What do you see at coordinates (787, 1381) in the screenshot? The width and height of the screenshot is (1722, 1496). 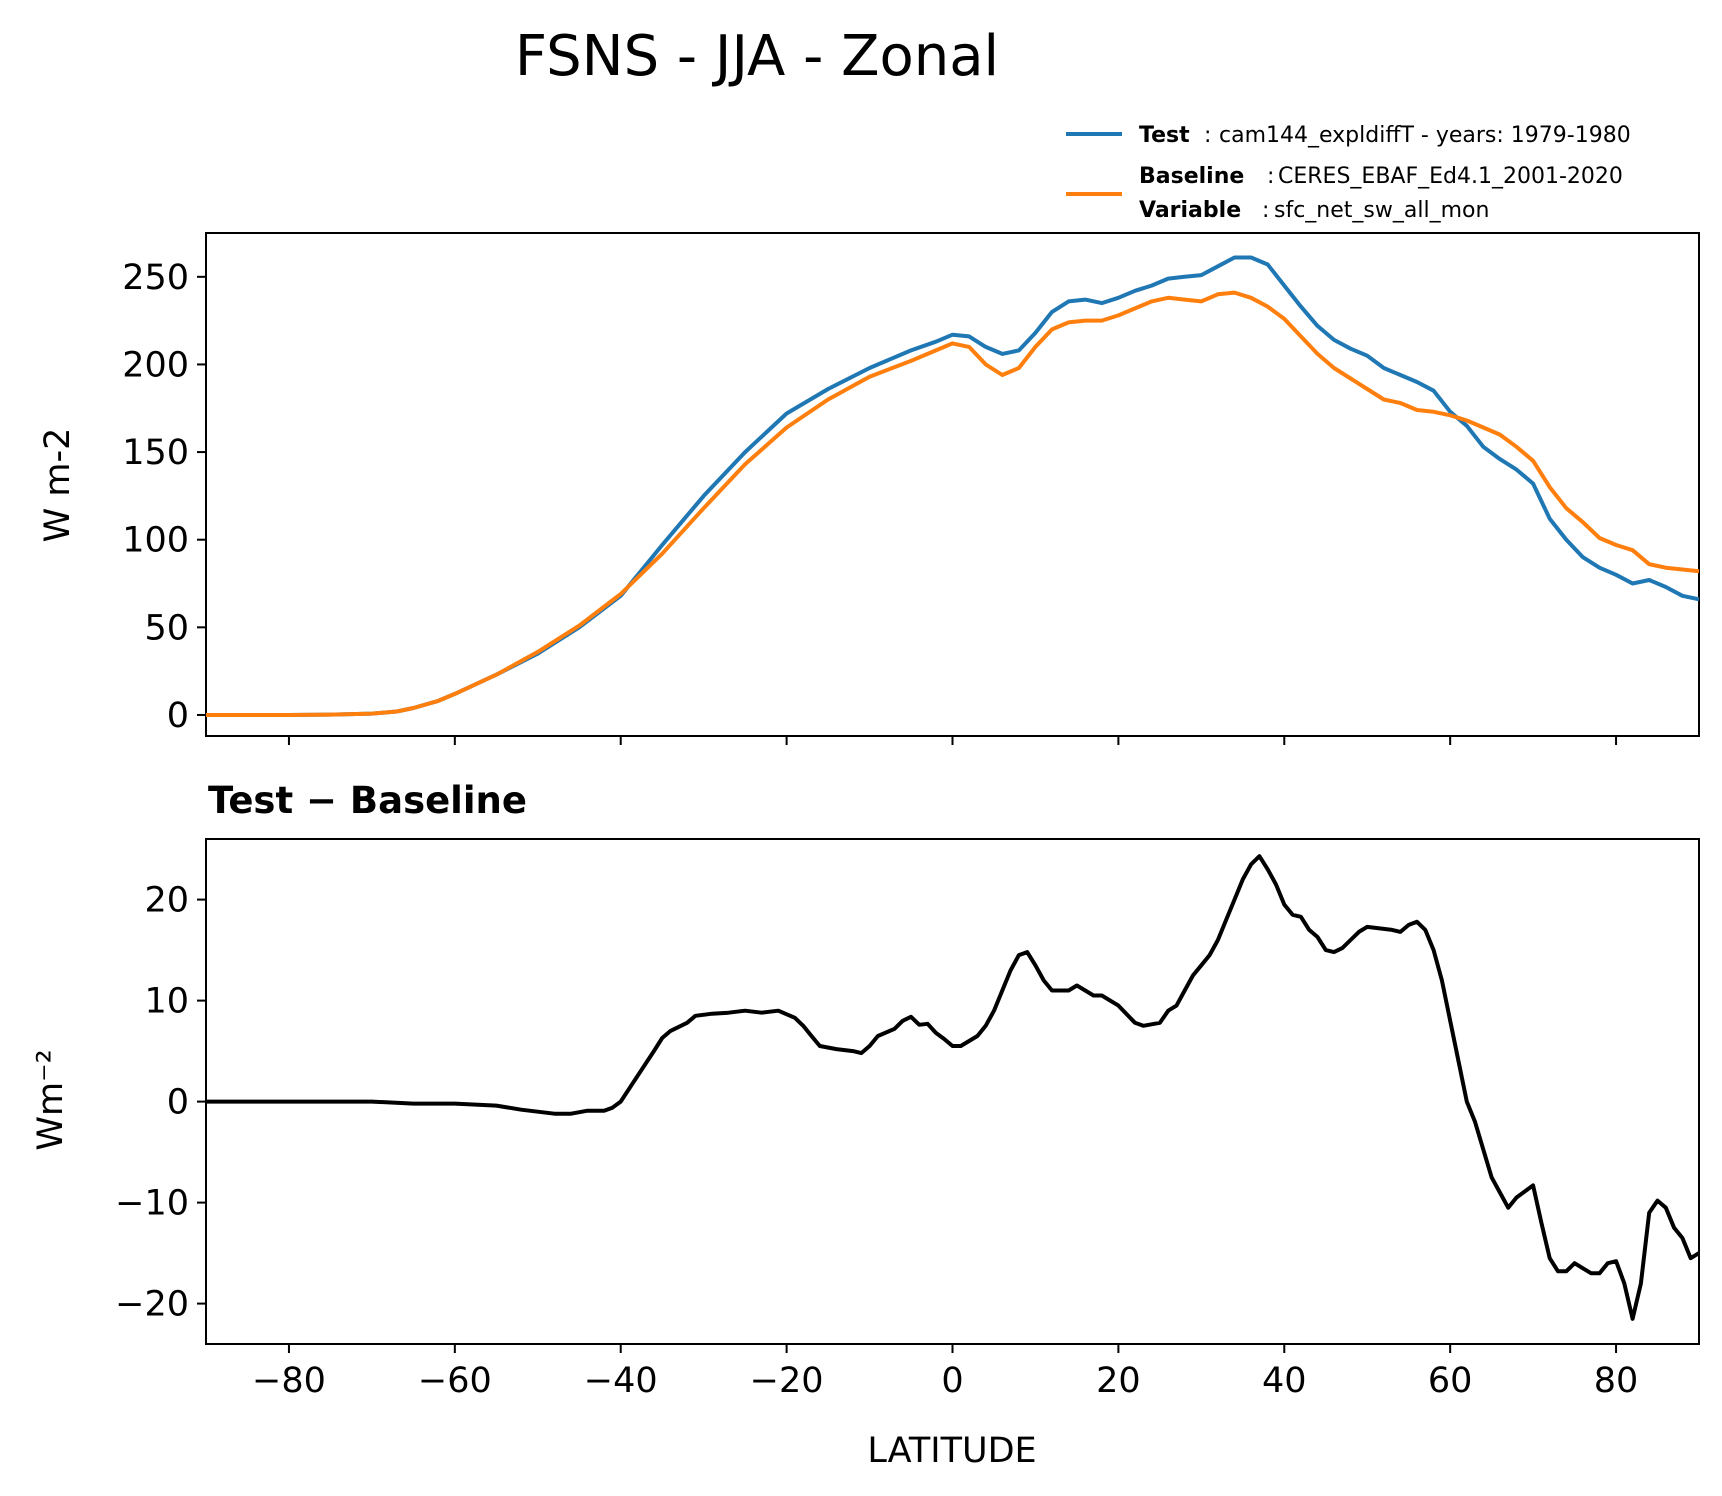 I see `bottom-x-tick-label: −20` at bounding box center [787, 1381].